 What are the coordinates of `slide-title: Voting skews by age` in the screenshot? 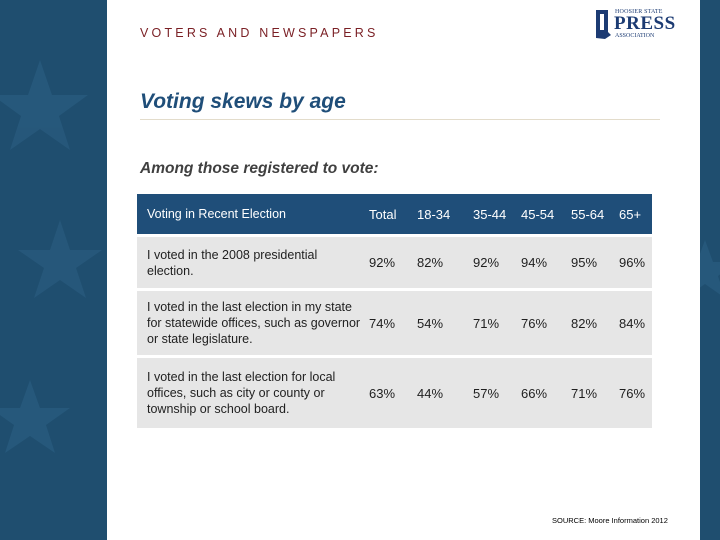 It's located at (243, 101).